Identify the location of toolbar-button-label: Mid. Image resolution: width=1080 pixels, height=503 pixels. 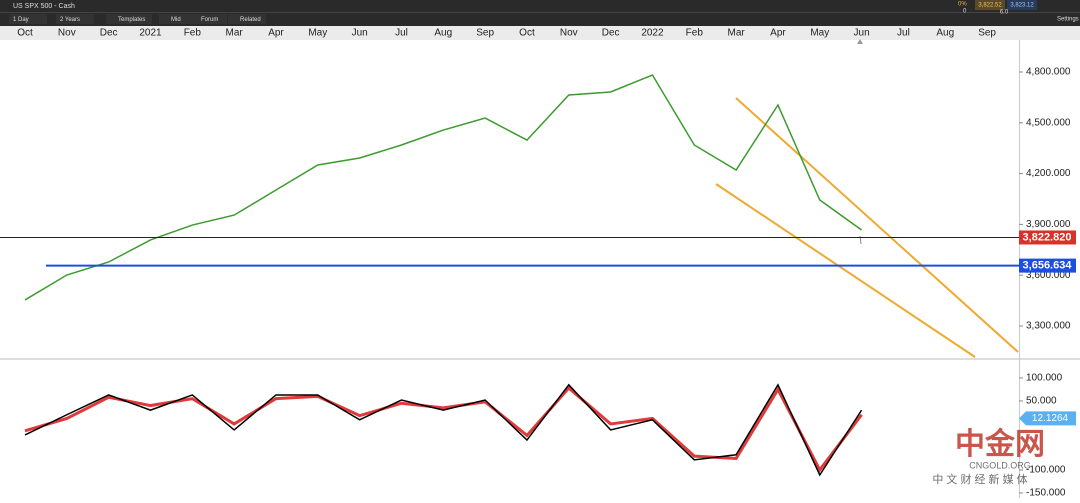
(176, 20).